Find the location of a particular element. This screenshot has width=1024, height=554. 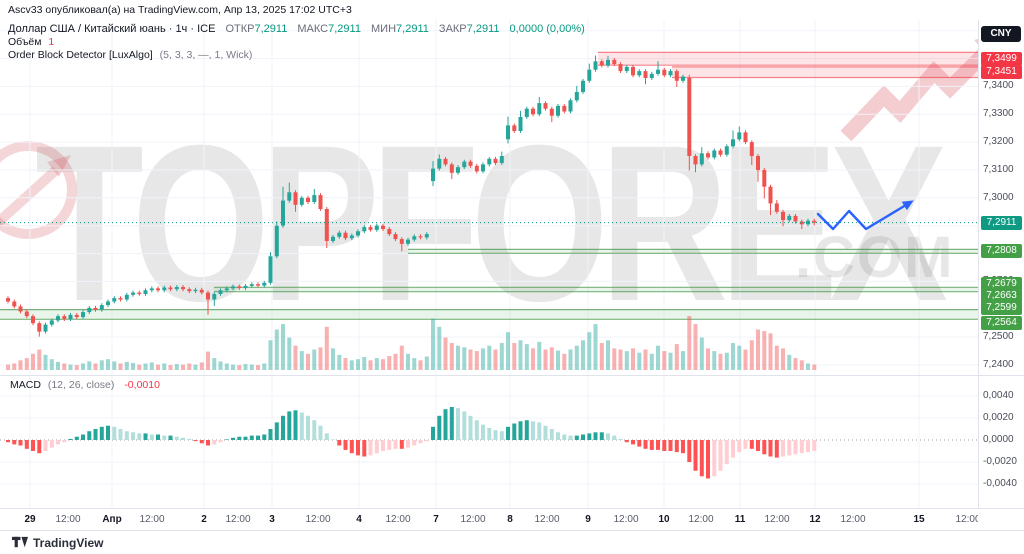

open-label: ОТКР is located at coordinates (240, 29).